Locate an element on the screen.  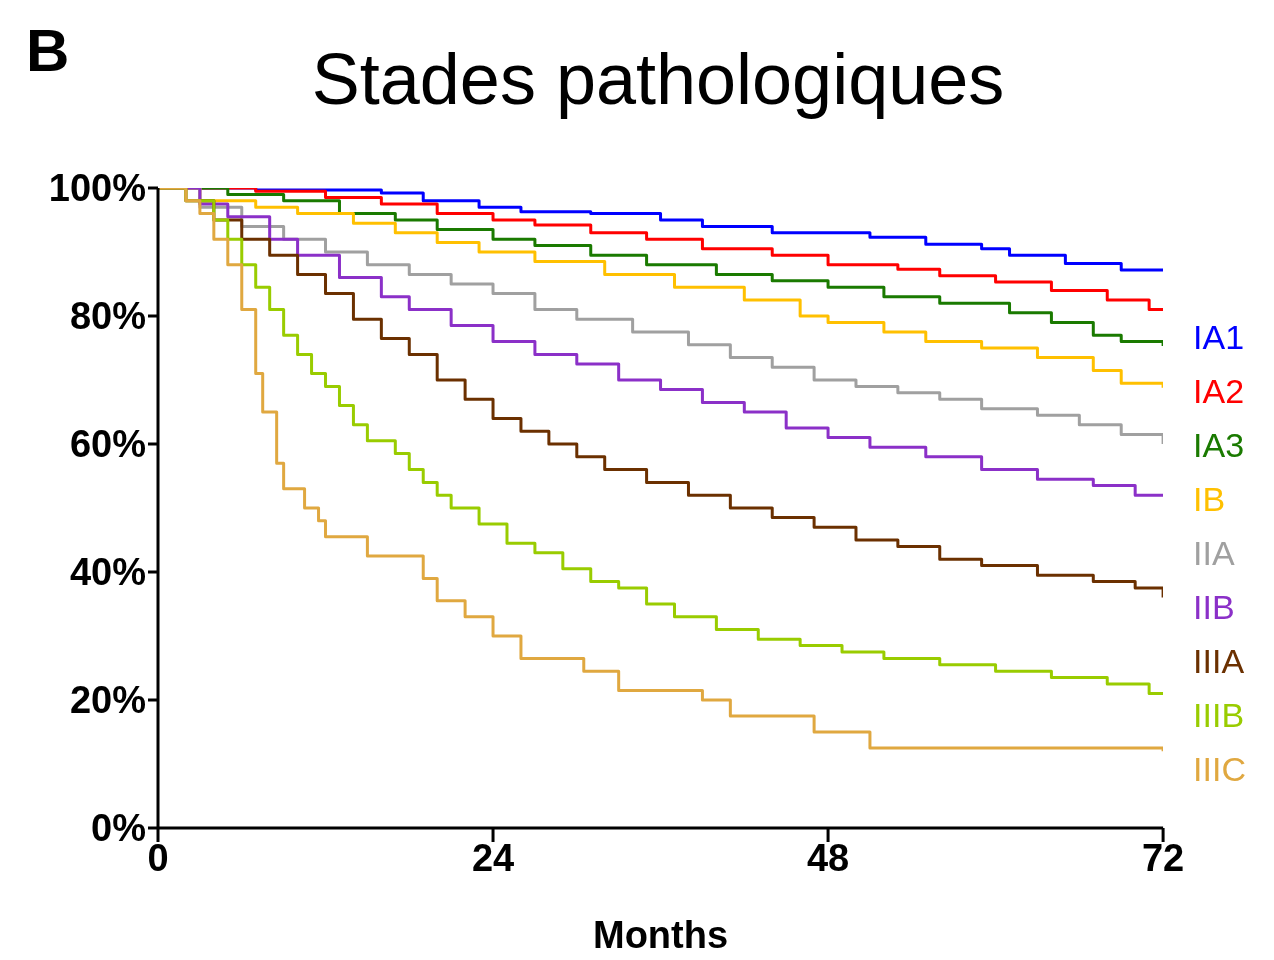
x-tick-label: 24 is located at coordinates (493, 857).